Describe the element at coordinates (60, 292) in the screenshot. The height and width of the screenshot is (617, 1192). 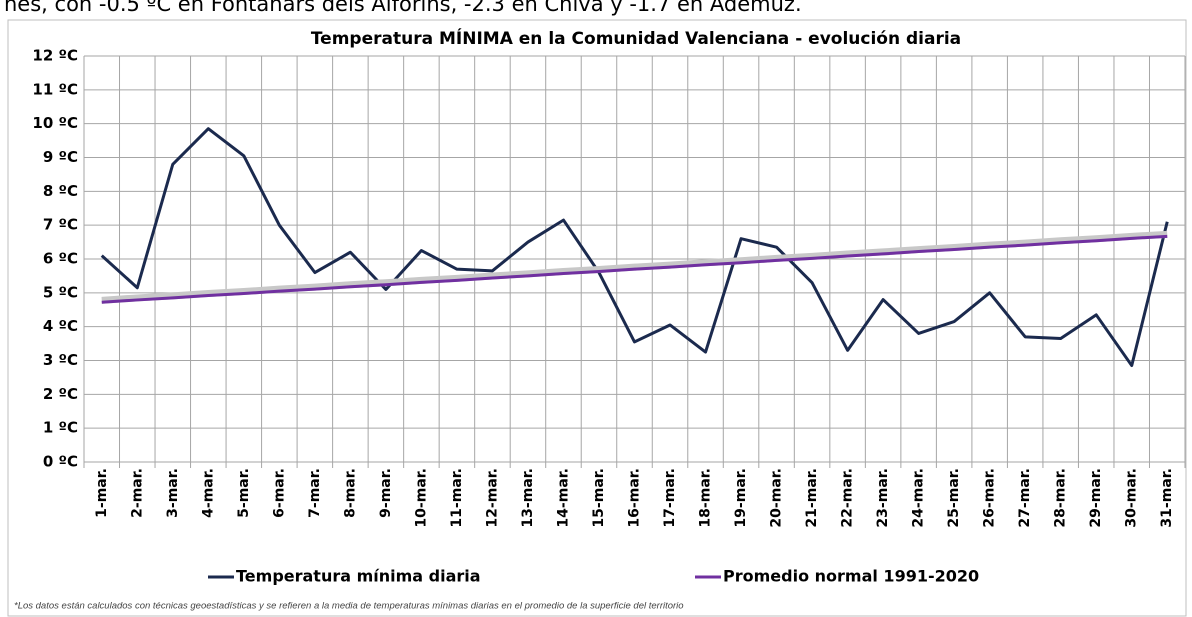
I see `y-tick-label: 5 ºC` at that location.